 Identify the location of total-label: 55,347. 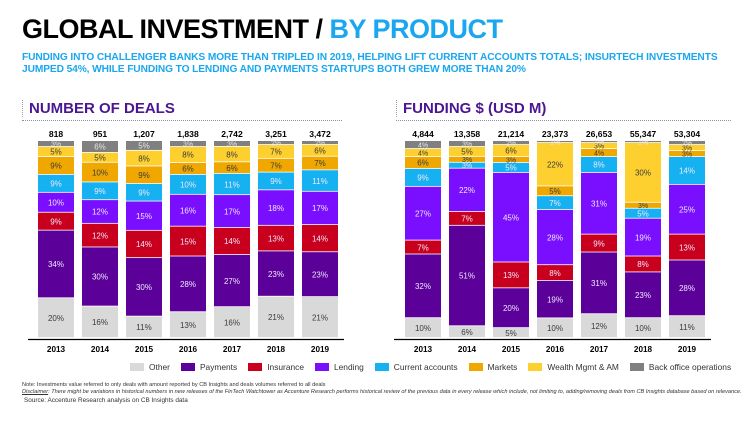
(643, 134).